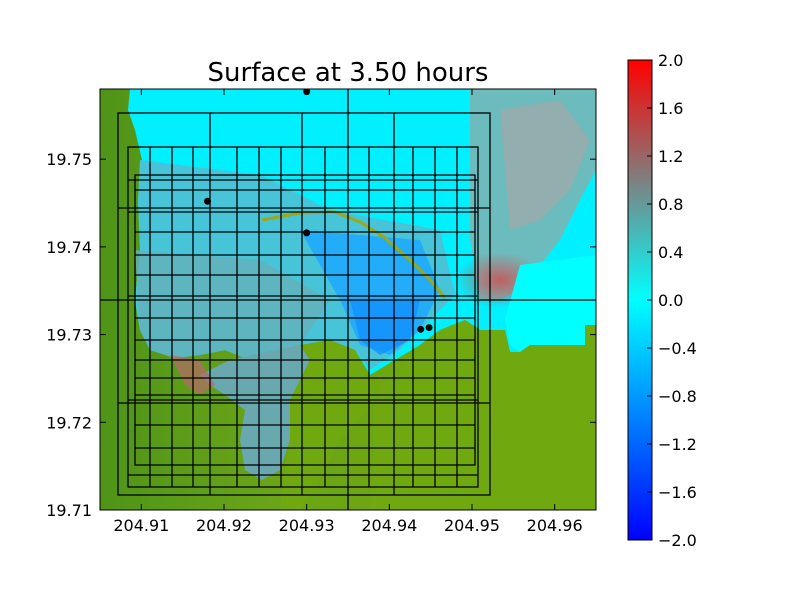 The height and width of the screenshot is (600, 800). What do you see at coordinates (69, 247) in the screenshot?
I see `y-tick-label: 19.74` at bounding box center [69, 247].